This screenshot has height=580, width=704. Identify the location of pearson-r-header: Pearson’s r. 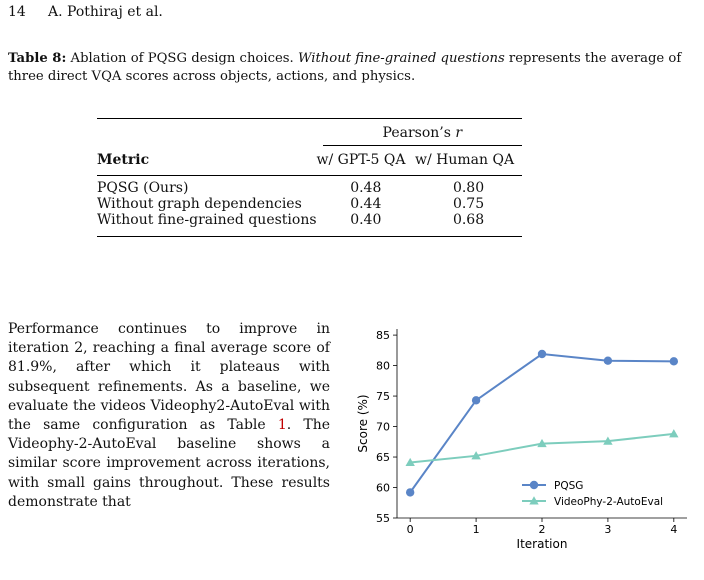
(422, 135).